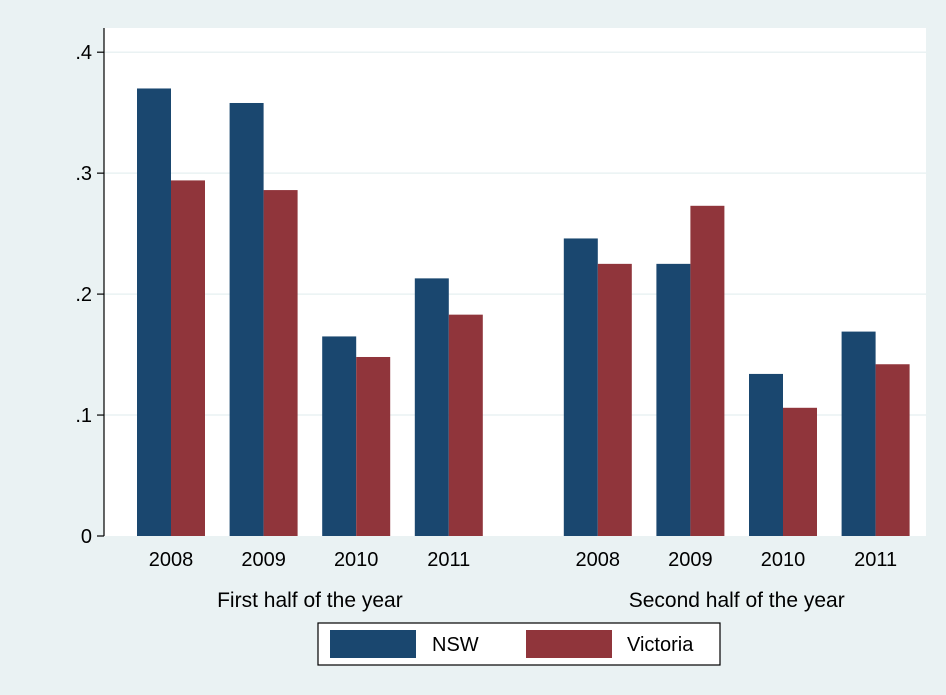  I want to click on y-tick-label: .3, so click(83, 174).